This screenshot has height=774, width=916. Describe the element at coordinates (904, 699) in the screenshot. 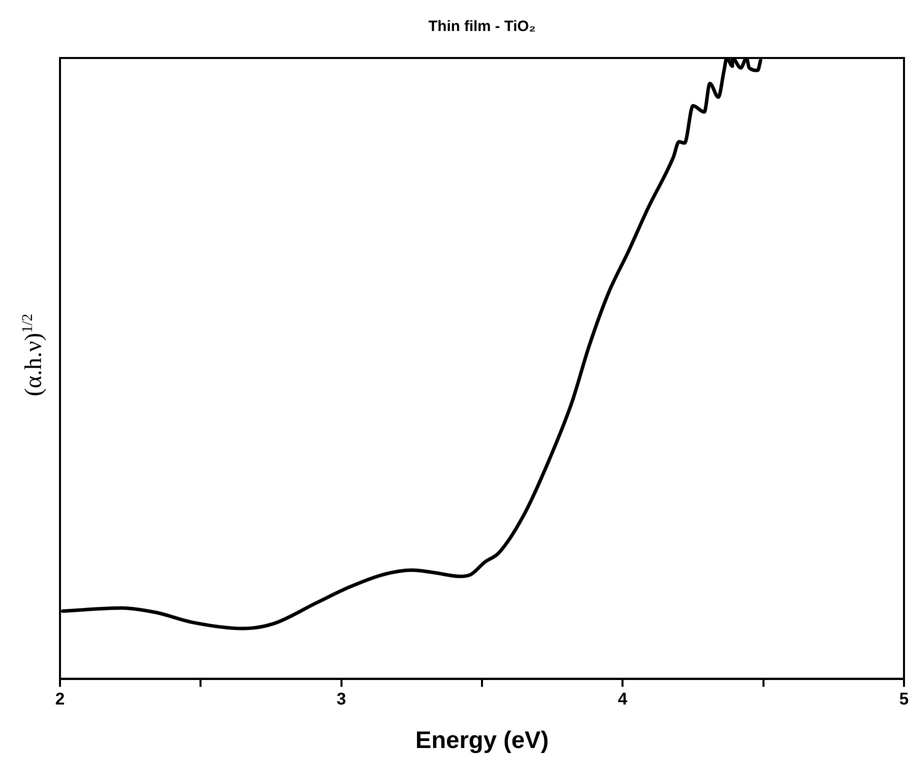

I see `x-tick-label: 5` at that location.